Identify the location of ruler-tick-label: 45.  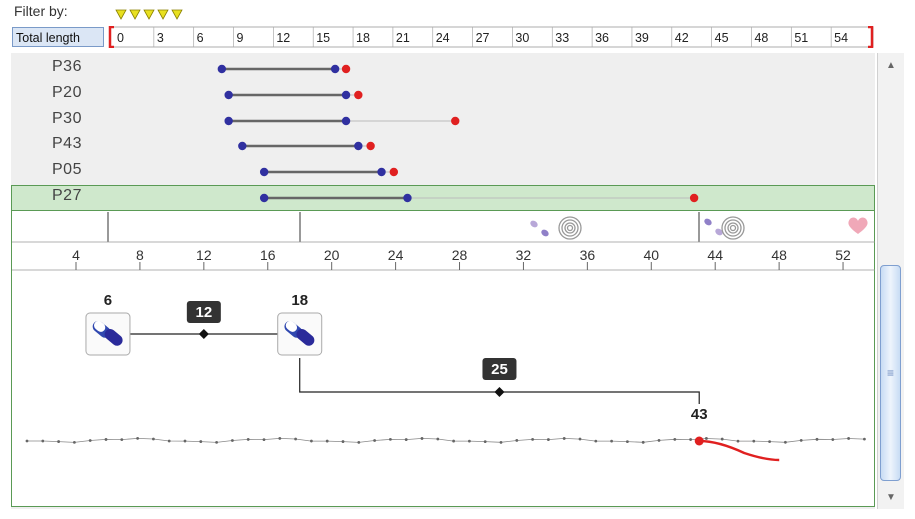
(722, 38).